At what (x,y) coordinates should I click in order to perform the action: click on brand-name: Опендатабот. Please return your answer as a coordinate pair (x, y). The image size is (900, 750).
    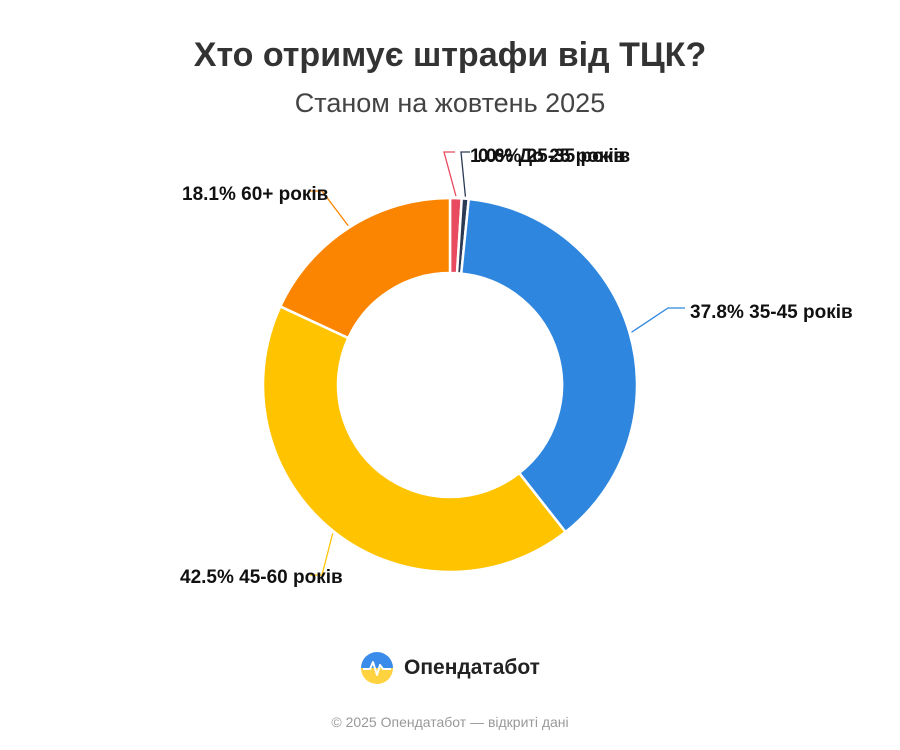
    Looking at the image, I should click on (472, 667).